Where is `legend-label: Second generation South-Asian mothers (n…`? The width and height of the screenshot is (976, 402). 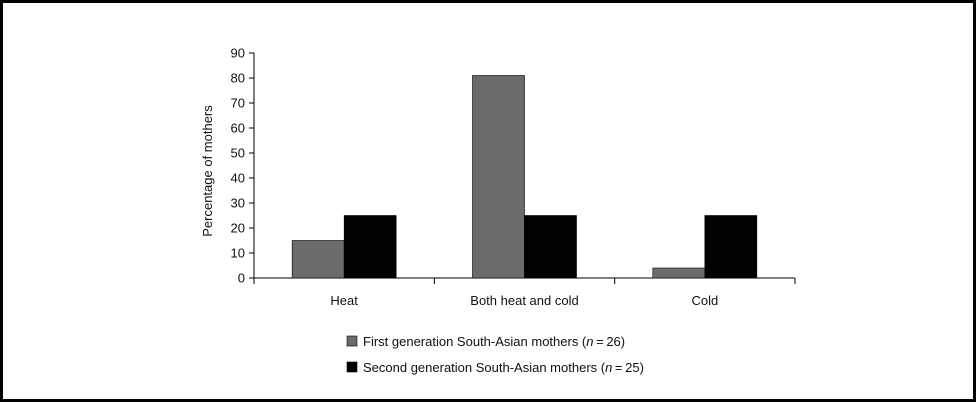
legend-label: Second generation South-Asian mothers (n… is located at coordinates (503, 367).